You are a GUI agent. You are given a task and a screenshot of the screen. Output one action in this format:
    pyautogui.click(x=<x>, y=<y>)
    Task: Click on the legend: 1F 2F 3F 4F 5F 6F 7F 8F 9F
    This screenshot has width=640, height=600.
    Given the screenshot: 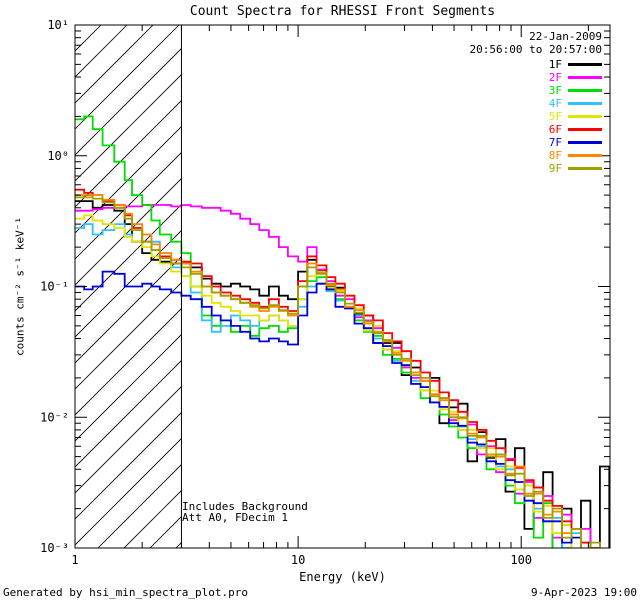 What is the action you would take?
    pyautogui.click(x=575, y=116)
    